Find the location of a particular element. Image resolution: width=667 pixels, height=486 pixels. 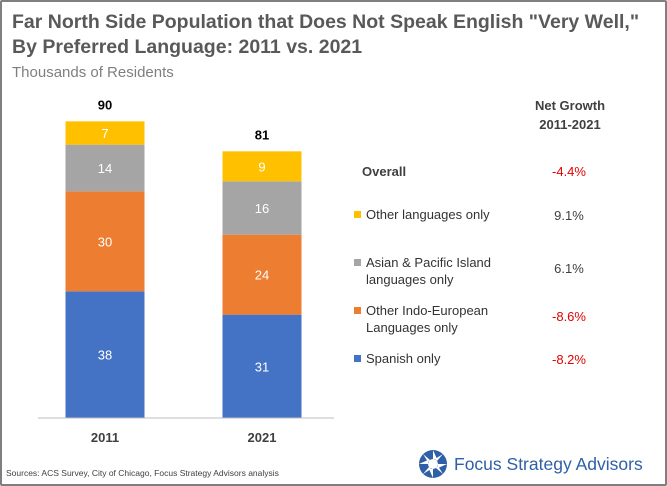

data-label-2011-0: 38 is located at coordinates (105, 355).